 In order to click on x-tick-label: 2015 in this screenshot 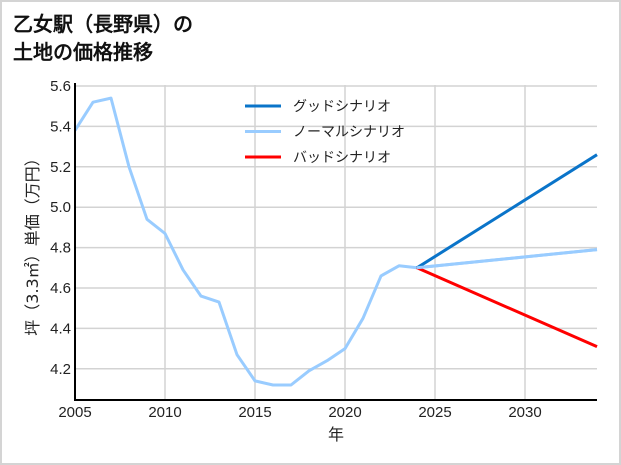, I will do `click(254, 412)`.